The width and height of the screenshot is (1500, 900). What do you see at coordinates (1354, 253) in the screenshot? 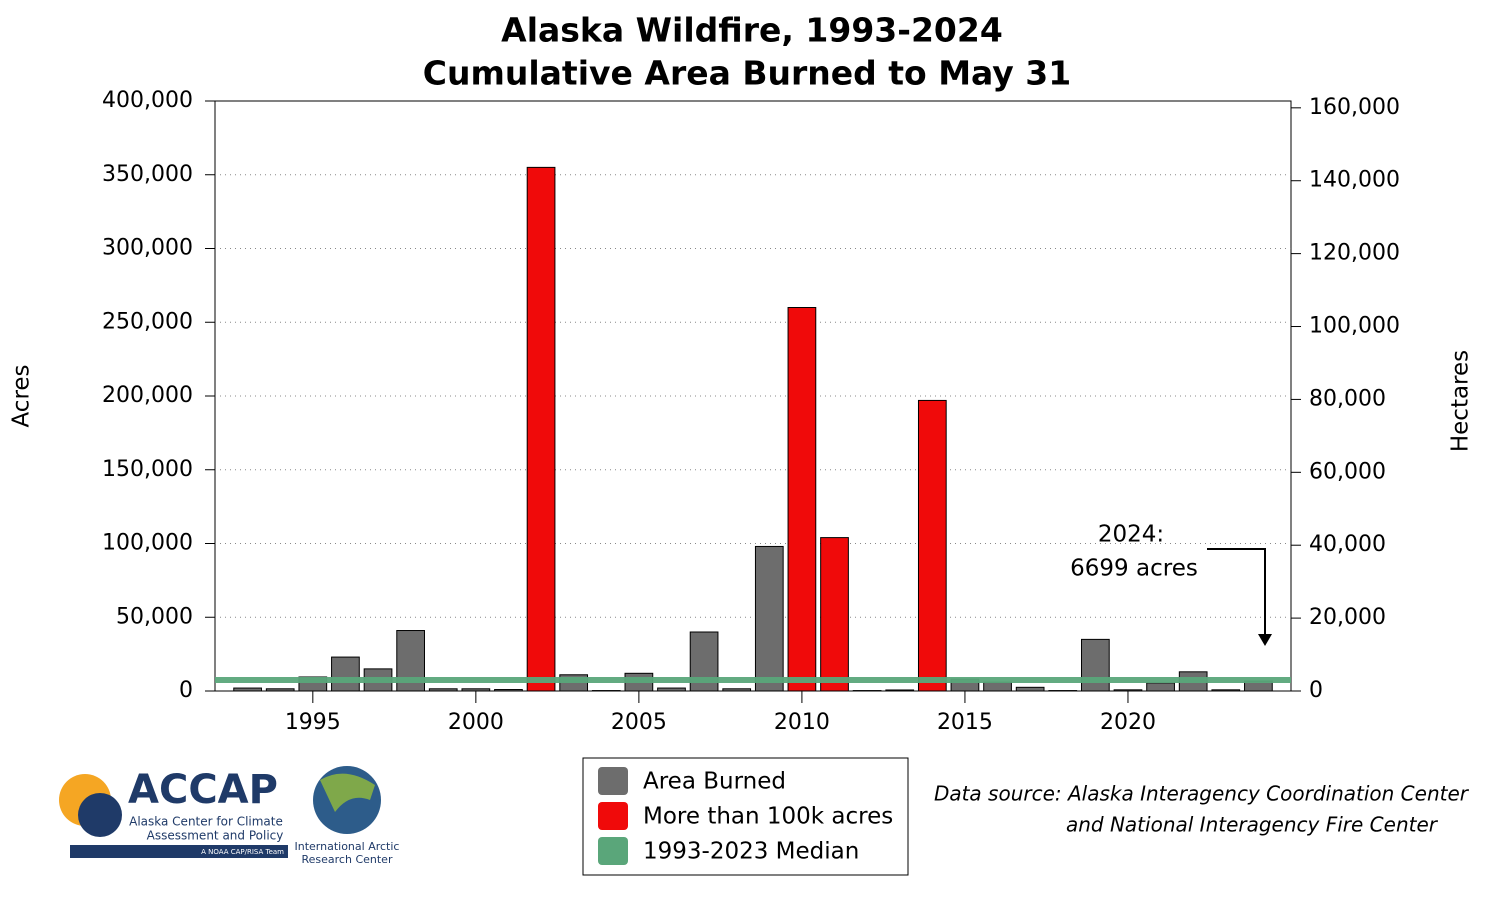
I see `y2-tick-label: 120,000` at bounding box center [1354, 253].